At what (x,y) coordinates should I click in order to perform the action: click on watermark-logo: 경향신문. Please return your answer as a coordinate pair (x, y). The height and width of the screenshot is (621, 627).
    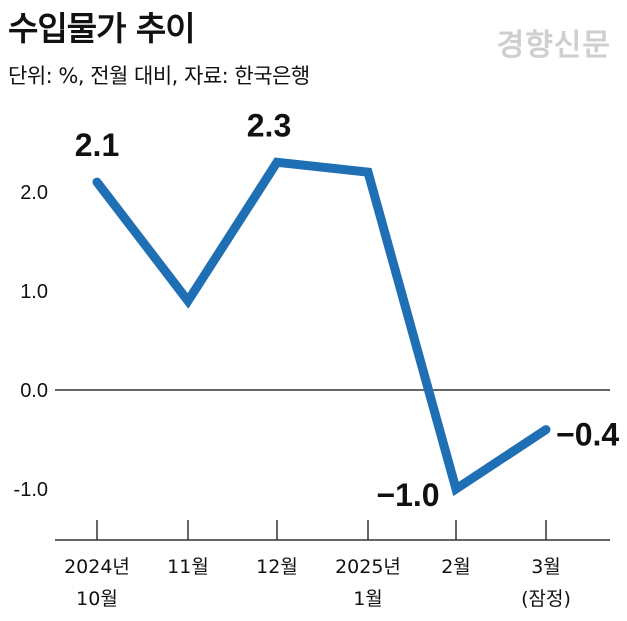
    Looking at the image, I should click on (553, 45).